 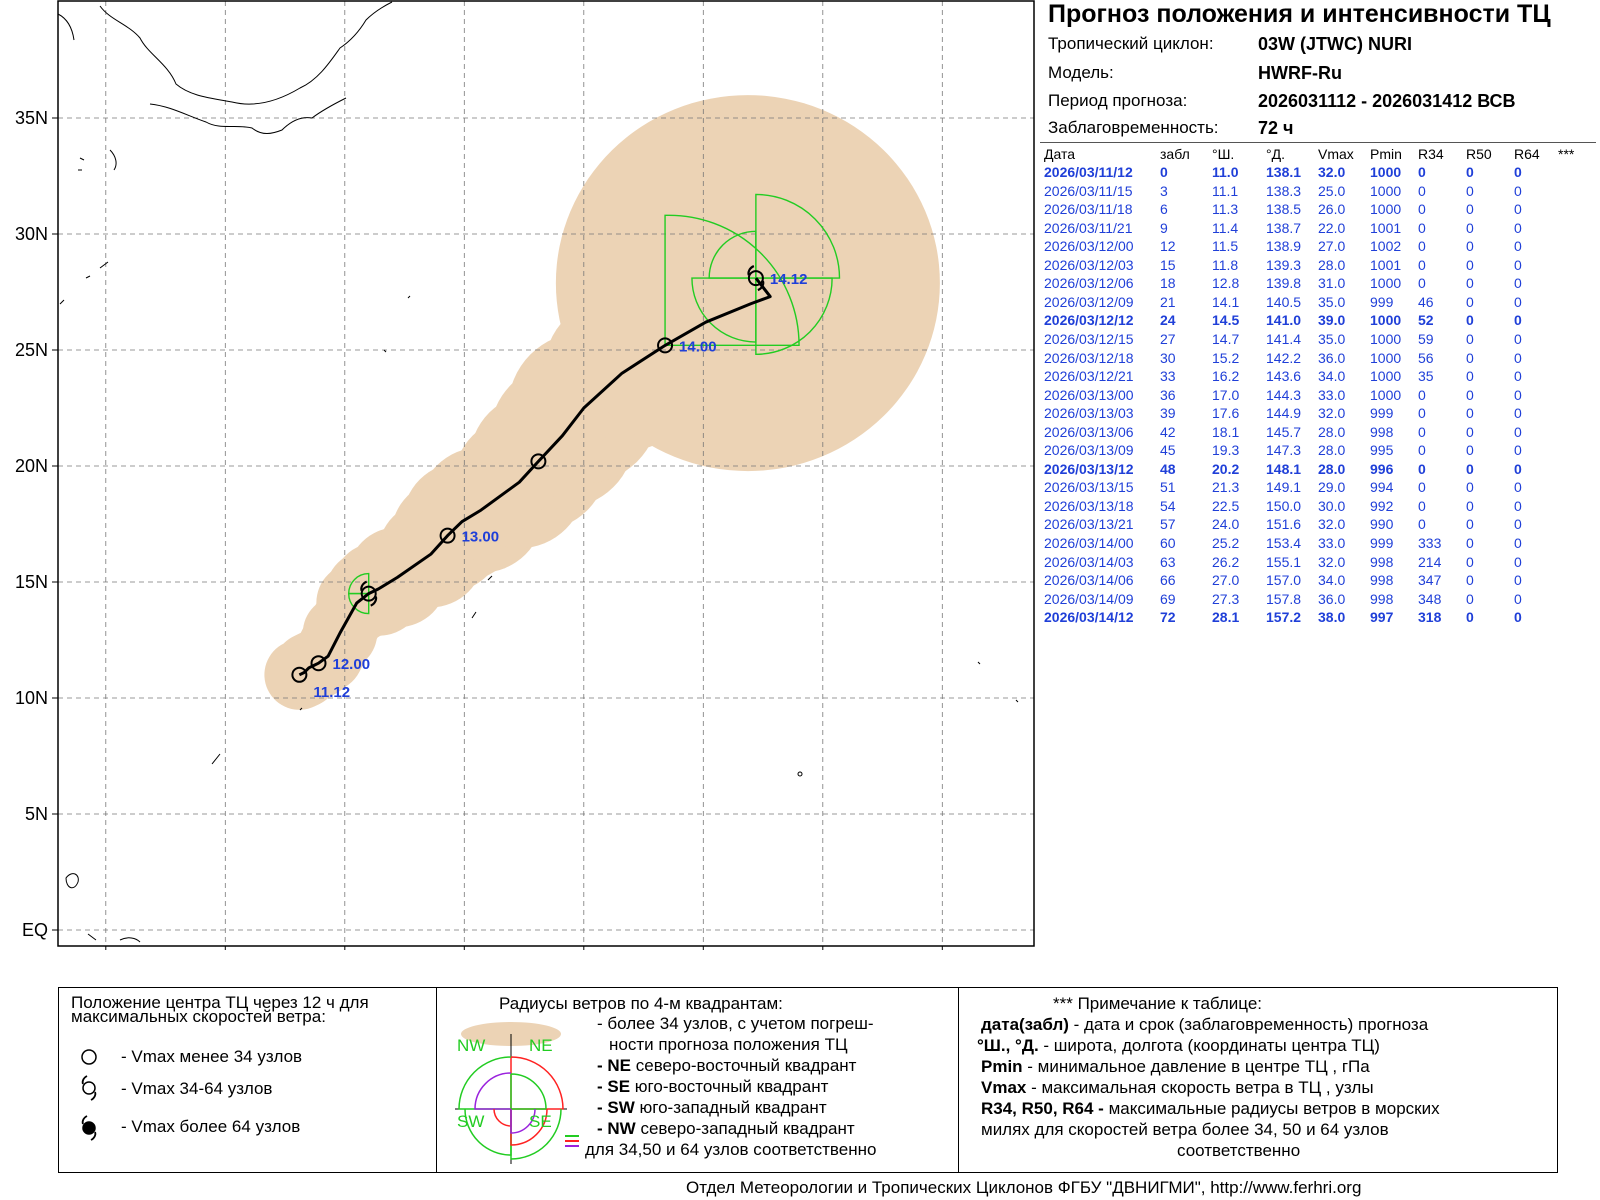 I want to click on table-cell: 69, so click(x=1168, y=598).